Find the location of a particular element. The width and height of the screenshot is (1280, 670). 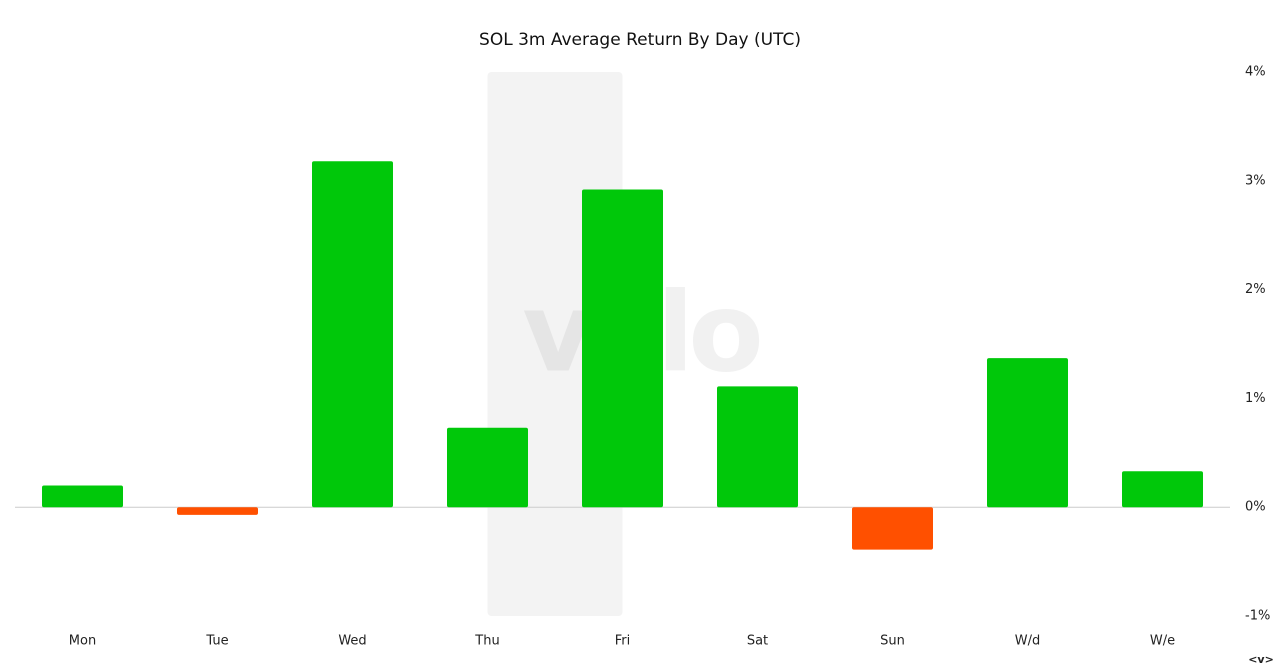

y-tick-label: 4% is located at coordinates (1255, 72).